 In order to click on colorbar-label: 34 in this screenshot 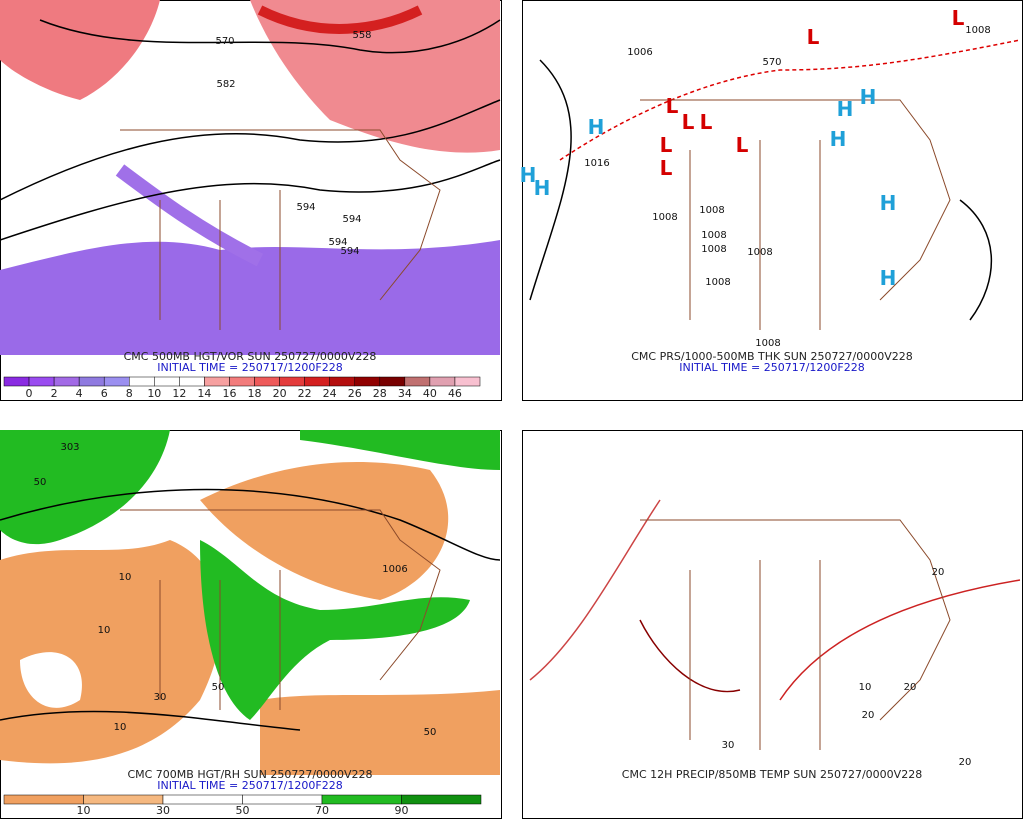, I will do `click(405, 393)`.